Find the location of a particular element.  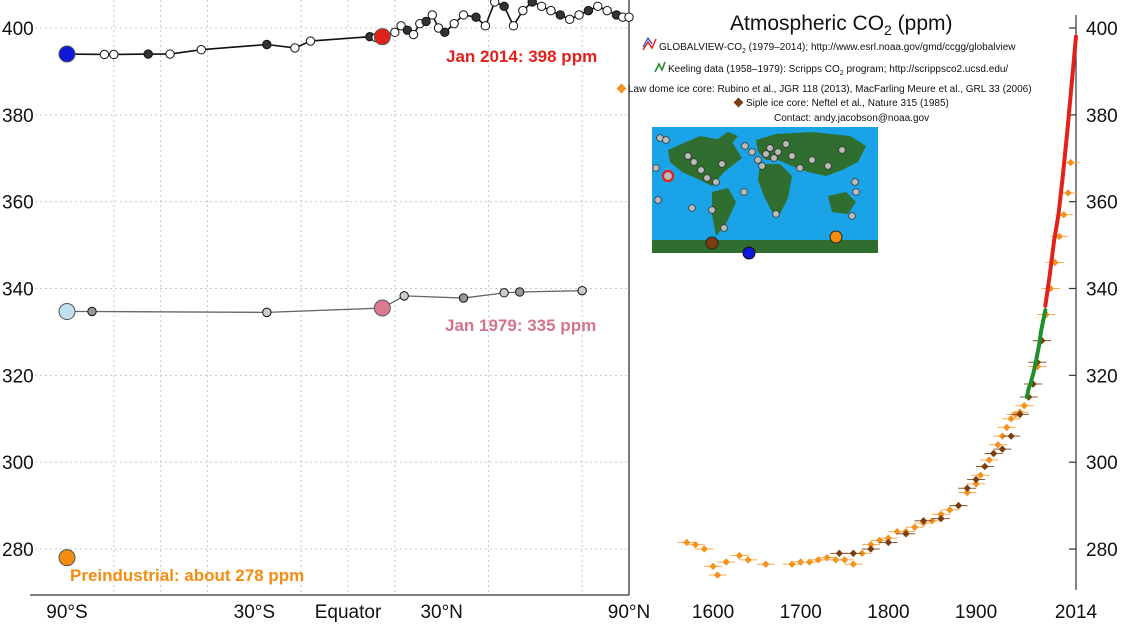

chart-title: Atmospheric CO2 (ppm) is located at coordinates (841, 25).